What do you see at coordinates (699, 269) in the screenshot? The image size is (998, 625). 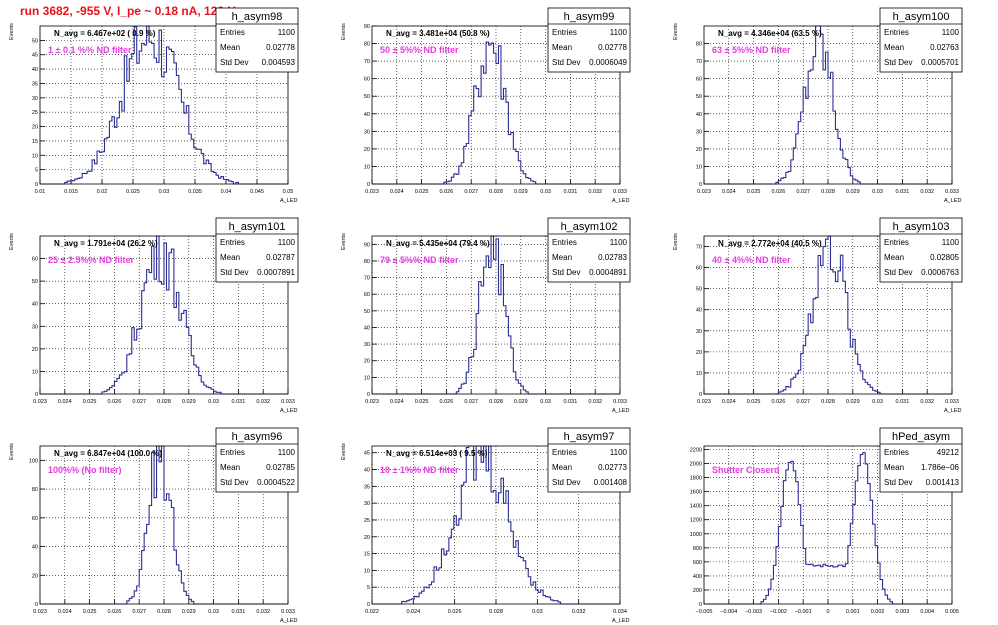 I see `y-tick-label: 60` at bounding box center [699, 269].